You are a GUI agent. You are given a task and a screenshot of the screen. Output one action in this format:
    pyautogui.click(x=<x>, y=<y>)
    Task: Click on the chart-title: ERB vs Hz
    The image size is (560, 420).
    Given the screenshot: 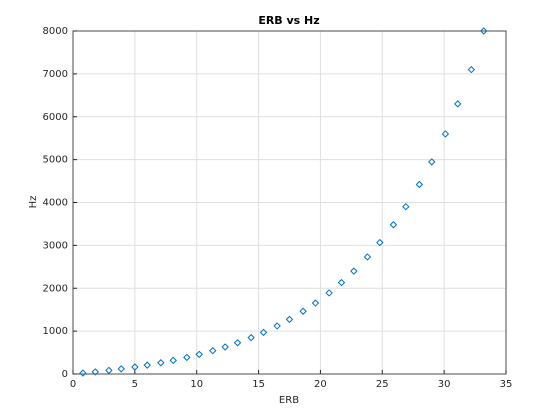 What is the action you would take?
    pyautogui.click(x=288, y=20)
    